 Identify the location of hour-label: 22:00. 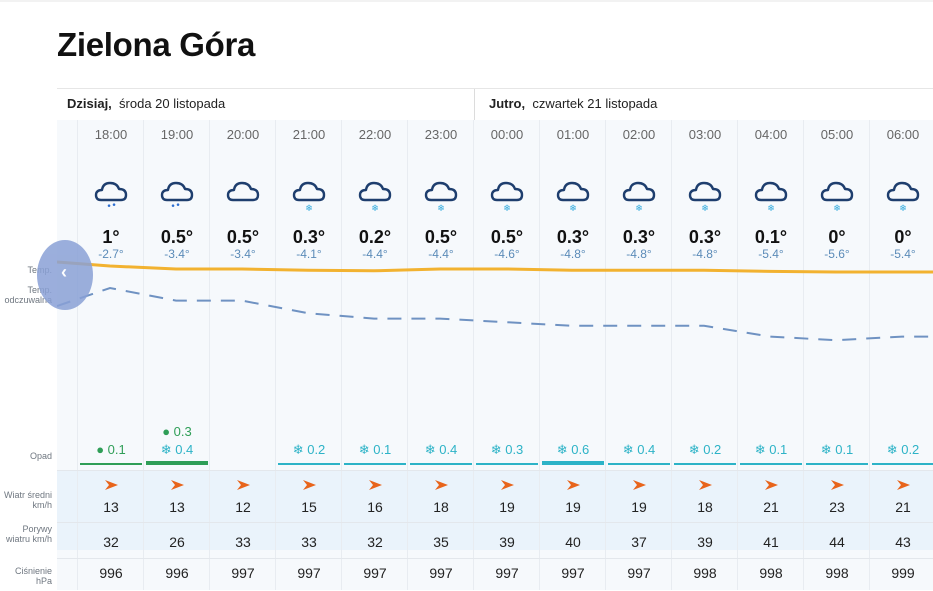
(375, 134).